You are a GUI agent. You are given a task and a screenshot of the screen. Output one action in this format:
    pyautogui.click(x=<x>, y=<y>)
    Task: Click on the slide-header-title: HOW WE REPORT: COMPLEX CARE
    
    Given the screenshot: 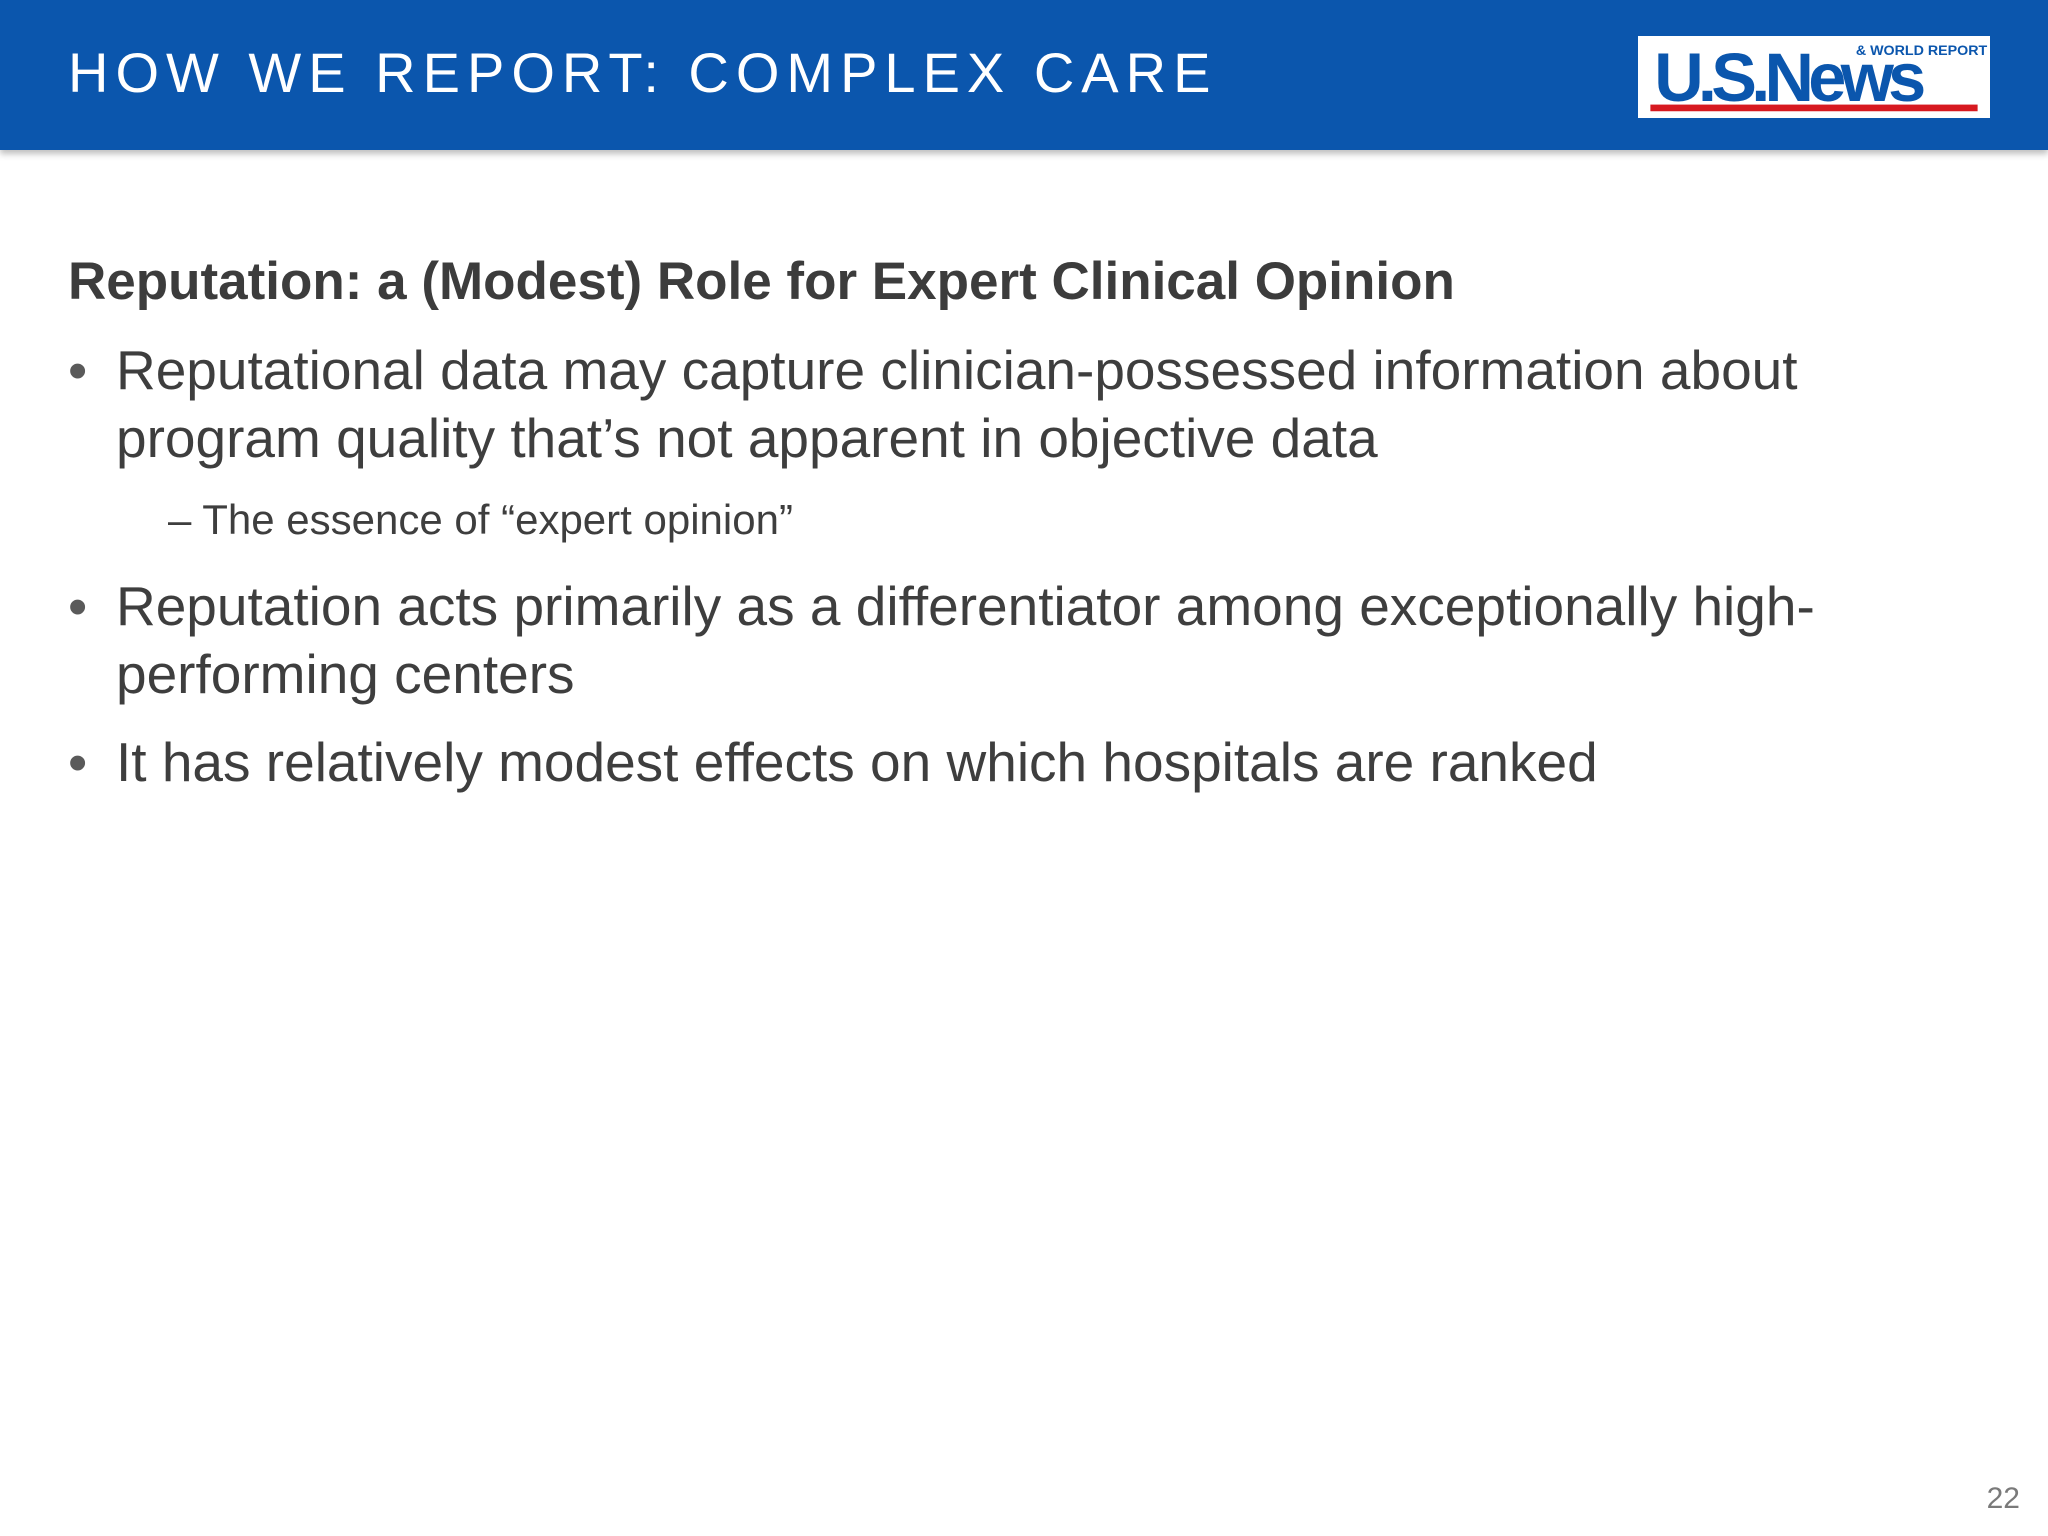 What is the action you would take?
    pyautogui.click(x=643, y=72)
    